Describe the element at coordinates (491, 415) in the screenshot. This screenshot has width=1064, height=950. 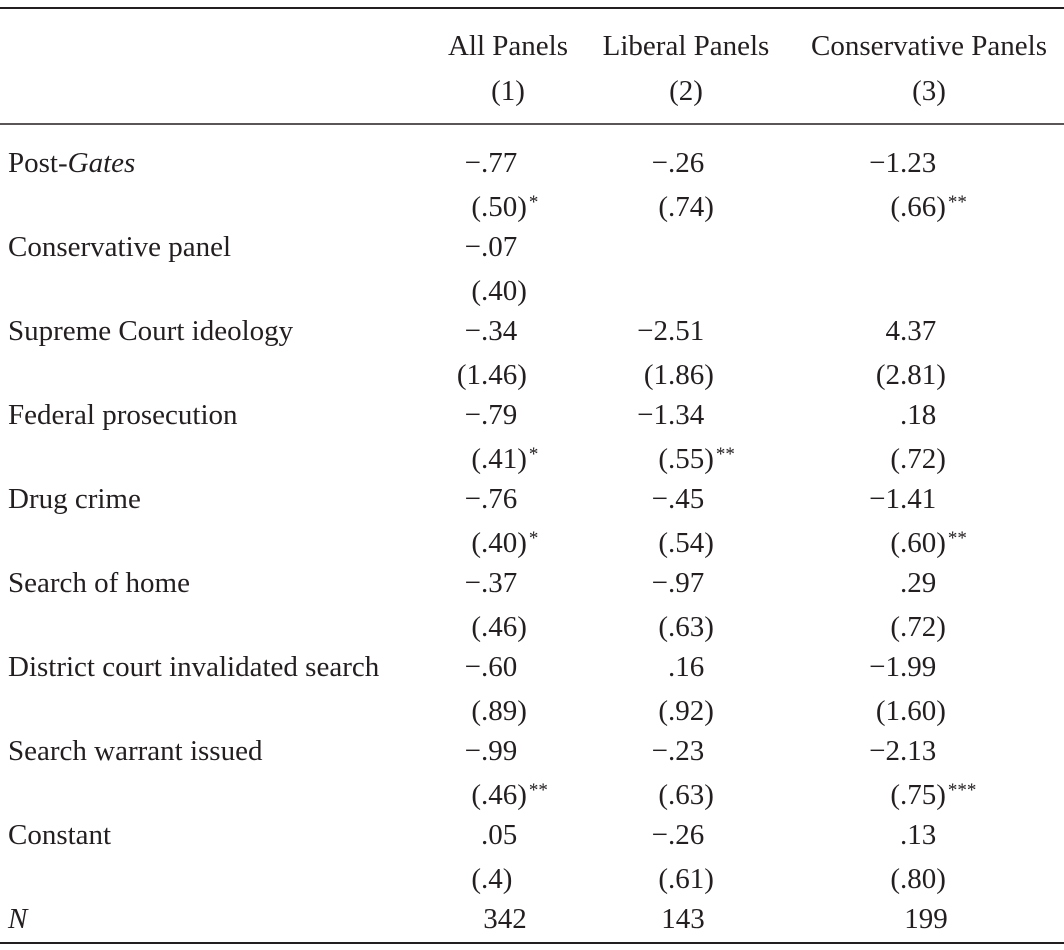
I see `coefficient: −.79` at that location.